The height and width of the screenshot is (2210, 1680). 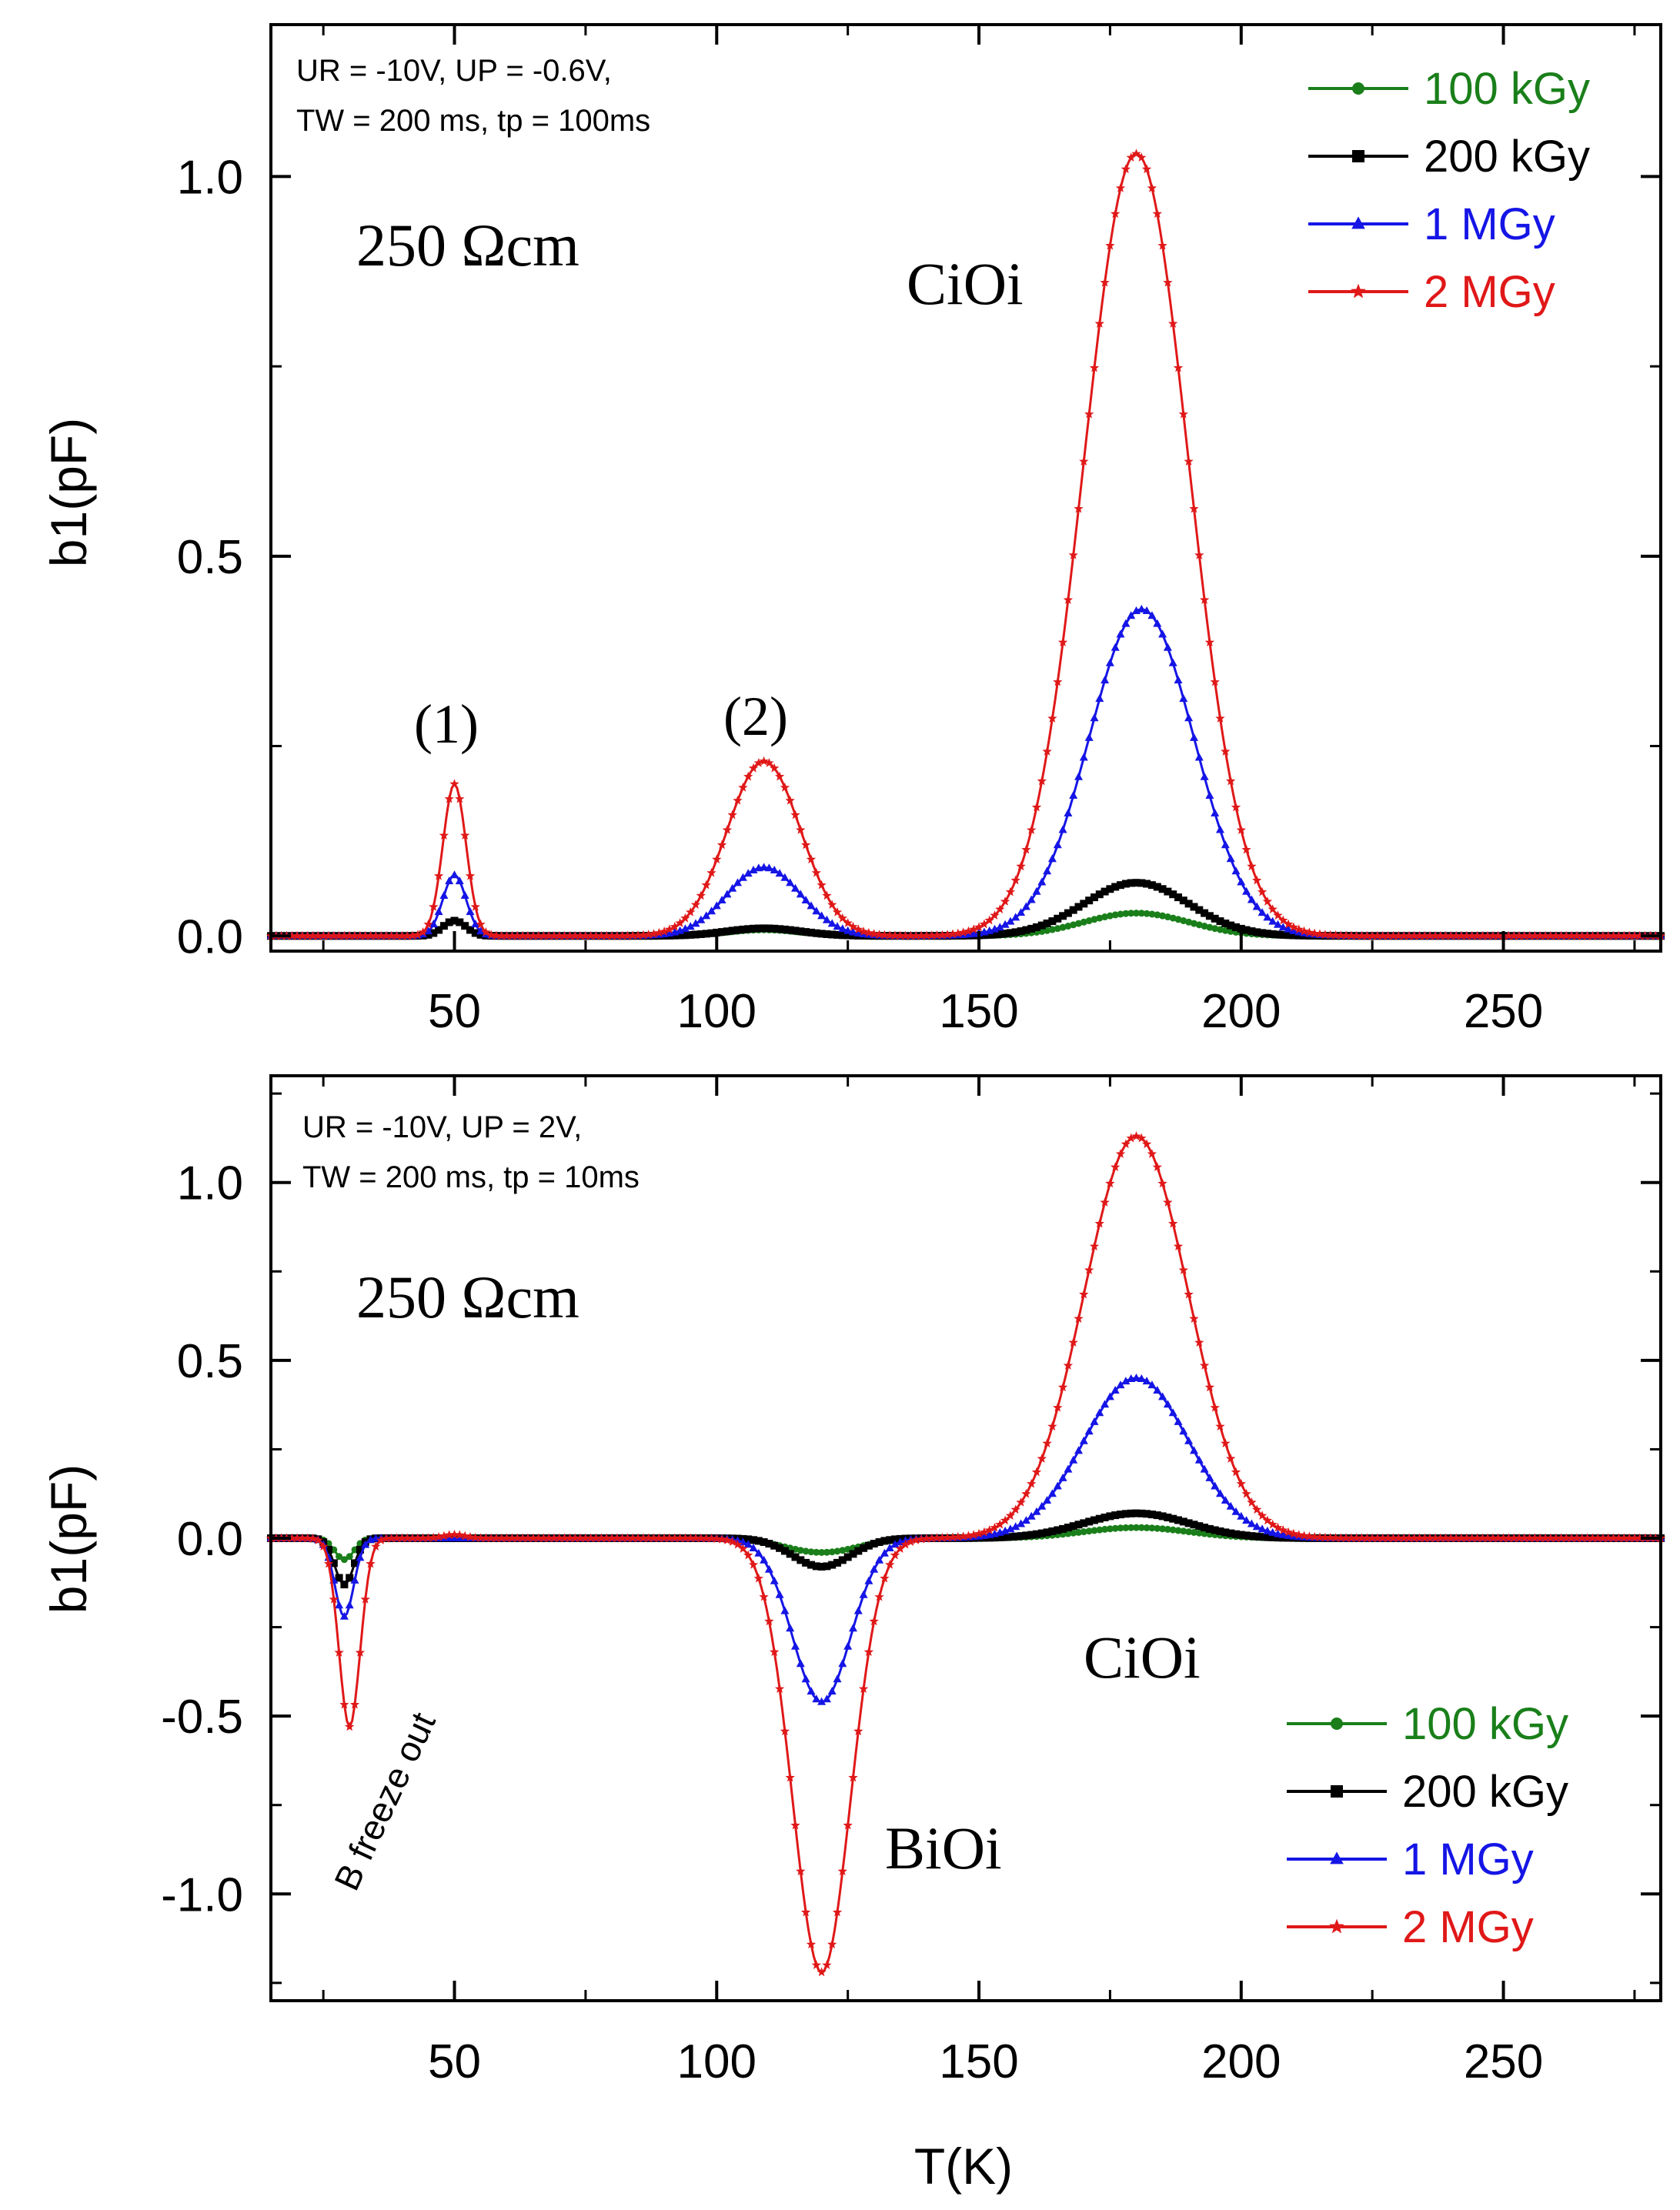 What do you see at coordinates (717, 1012) in the screenshot?
I see `x-tick-label: 100` at bounding box center [717, 1012].